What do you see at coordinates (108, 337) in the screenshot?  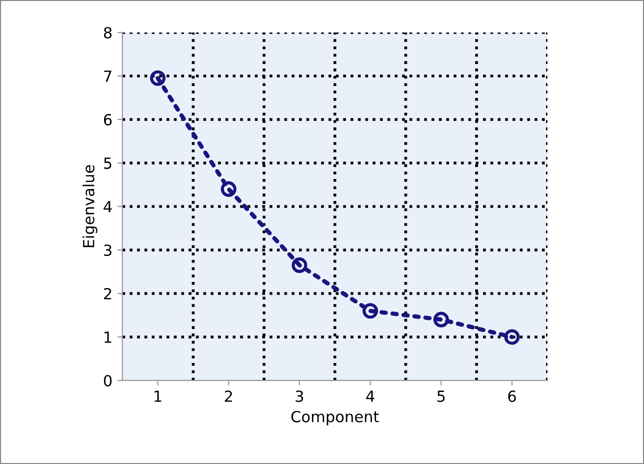 I see `y-tick-label: 1` at bounding box center [108, 337].